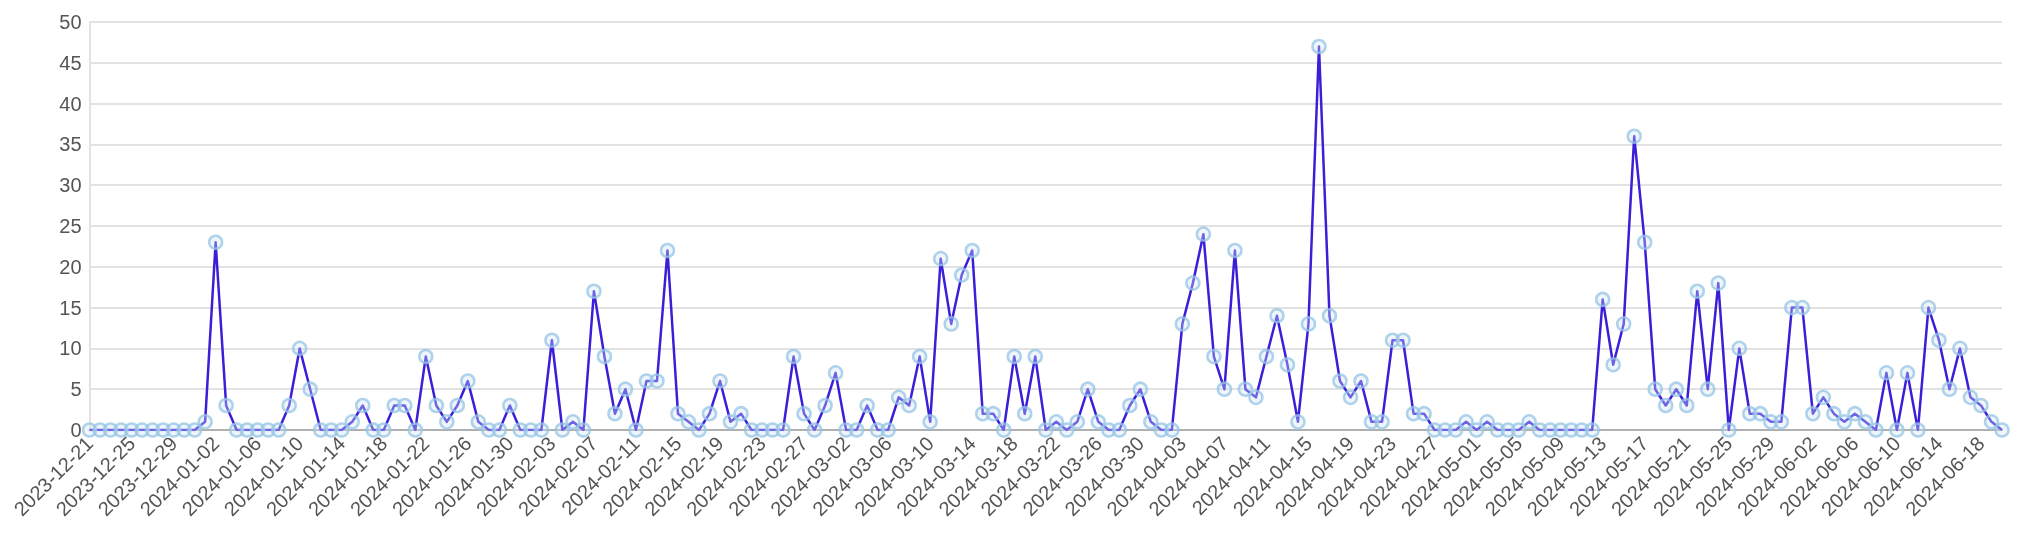  What do you see at coordinates (70, 22) in the screenshot?
I see `y-tick-label: 50` at bounding box center [70, 22].